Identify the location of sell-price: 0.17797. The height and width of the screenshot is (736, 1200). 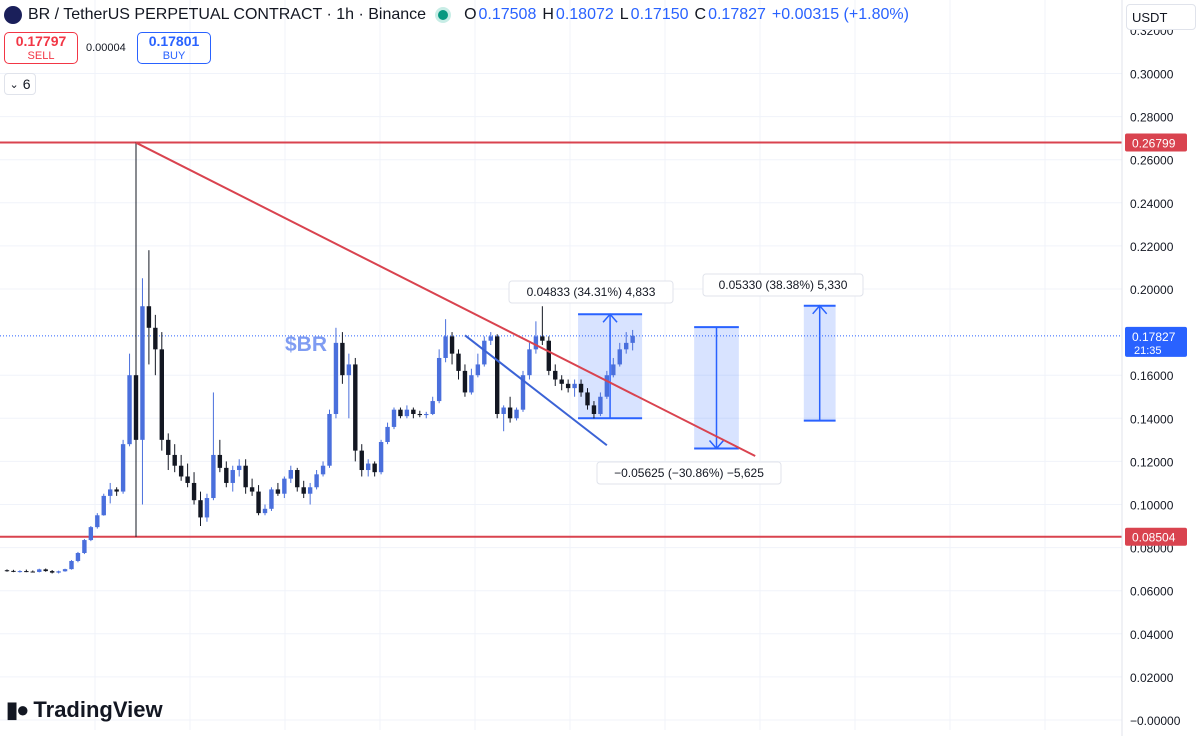
(41, 41).